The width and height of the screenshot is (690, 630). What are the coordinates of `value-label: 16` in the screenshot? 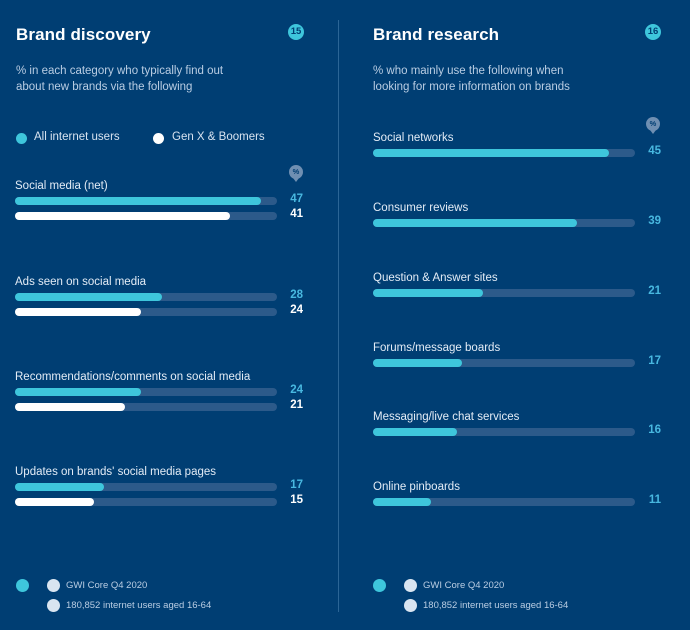 It's located at (654, 430).